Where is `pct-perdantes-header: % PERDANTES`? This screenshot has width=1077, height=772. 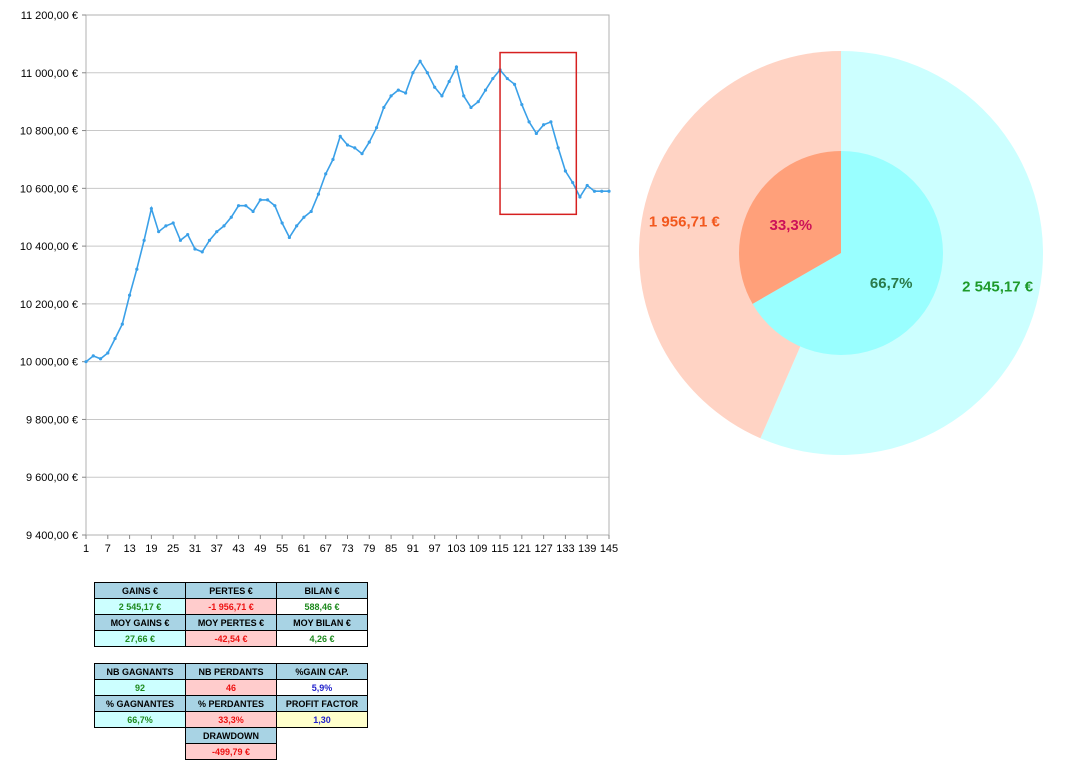
pct-perdantes-header: % PERDANTES is located at coordinates (231, 703).